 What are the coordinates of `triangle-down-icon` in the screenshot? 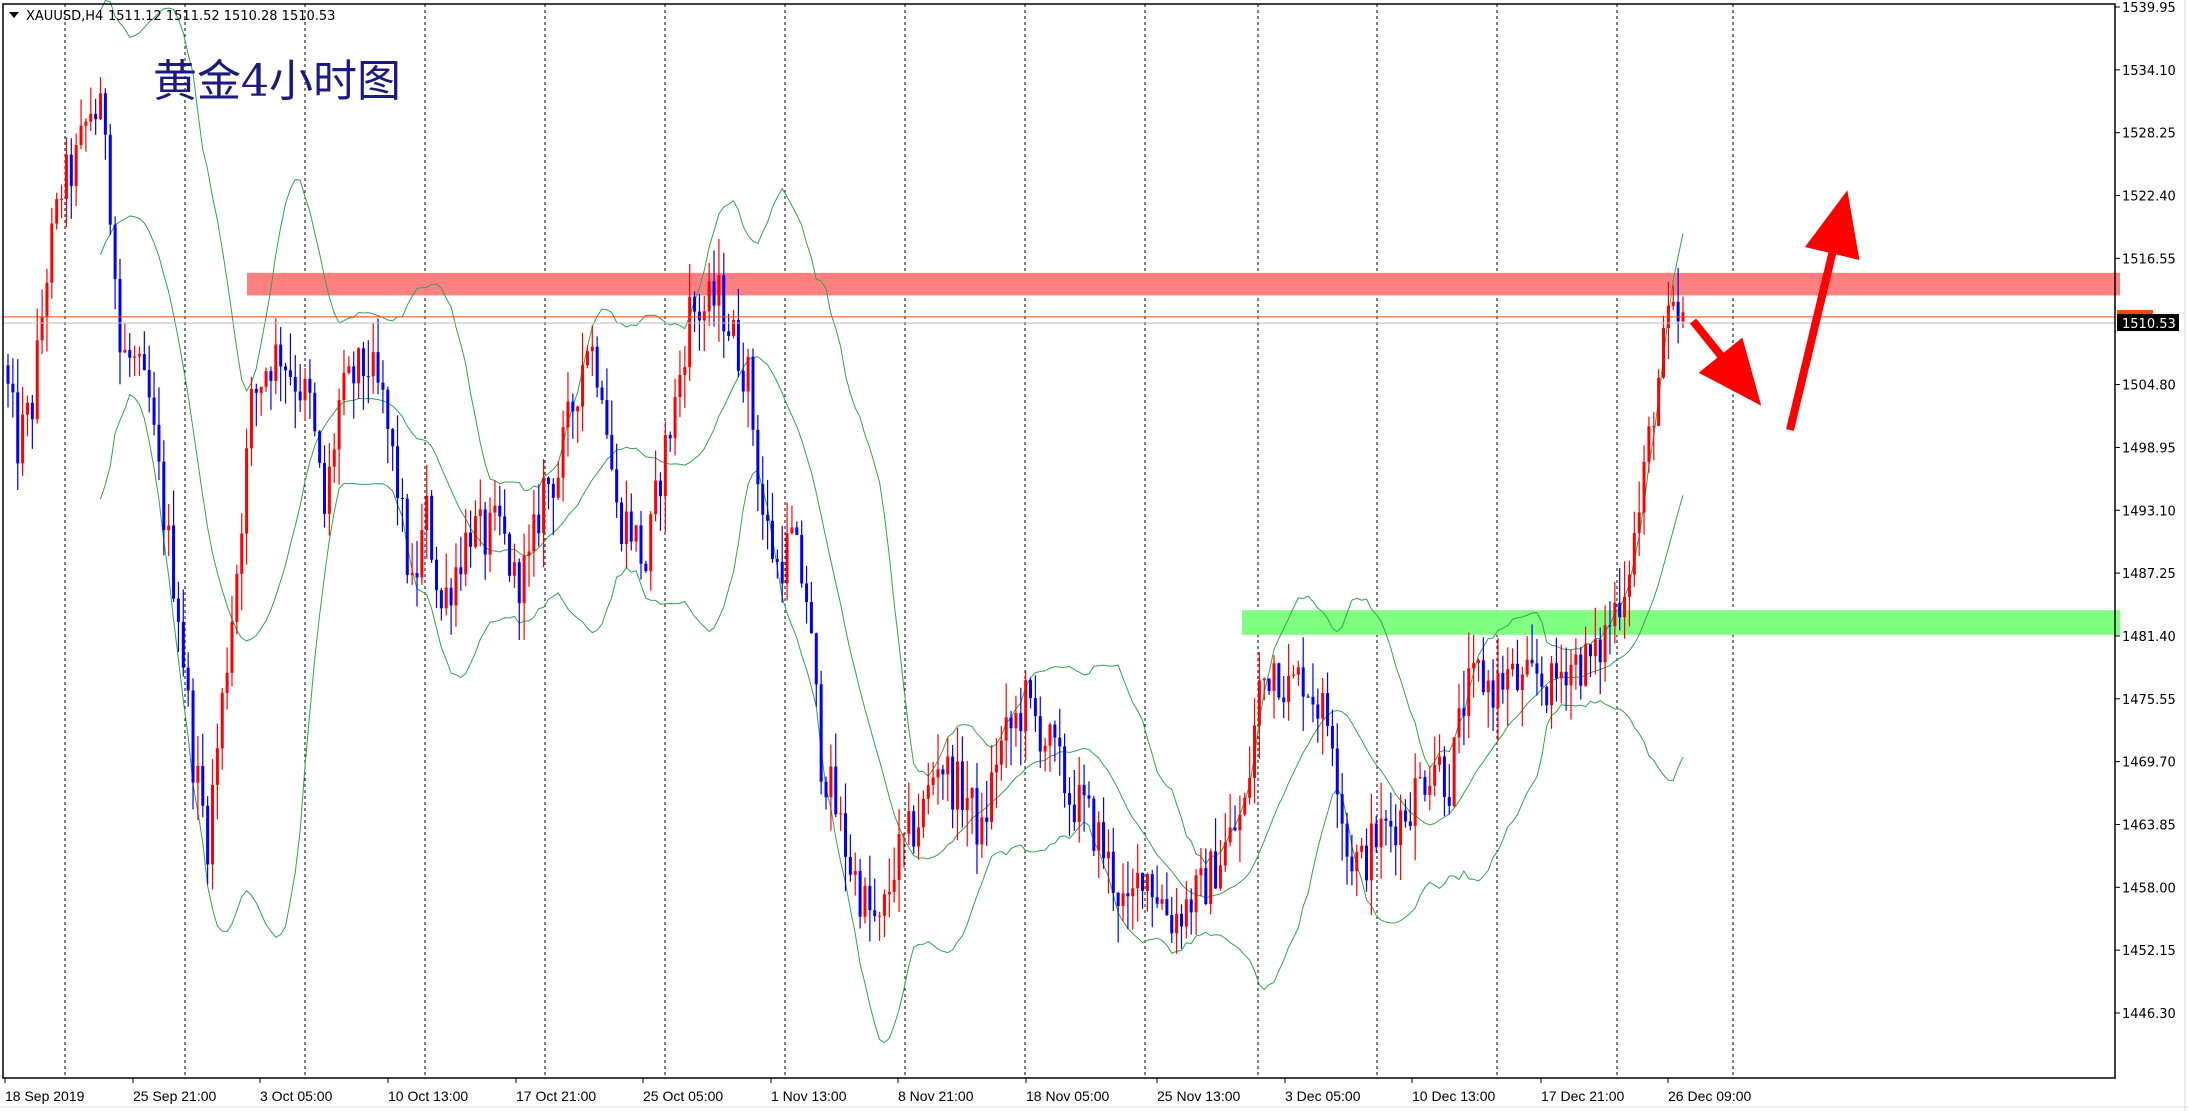 It's located at (14, 15).